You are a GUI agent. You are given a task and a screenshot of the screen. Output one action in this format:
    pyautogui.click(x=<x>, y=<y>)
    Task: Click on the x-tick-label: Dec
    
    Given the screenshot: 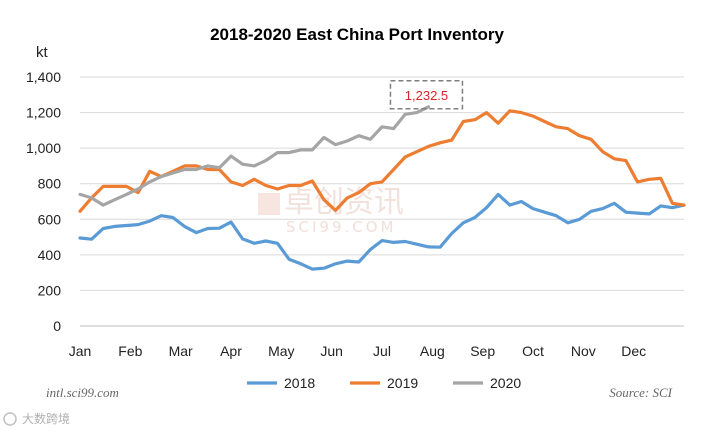 What is the action you would take?
    pyautogui.click(x=633, y=351)
    